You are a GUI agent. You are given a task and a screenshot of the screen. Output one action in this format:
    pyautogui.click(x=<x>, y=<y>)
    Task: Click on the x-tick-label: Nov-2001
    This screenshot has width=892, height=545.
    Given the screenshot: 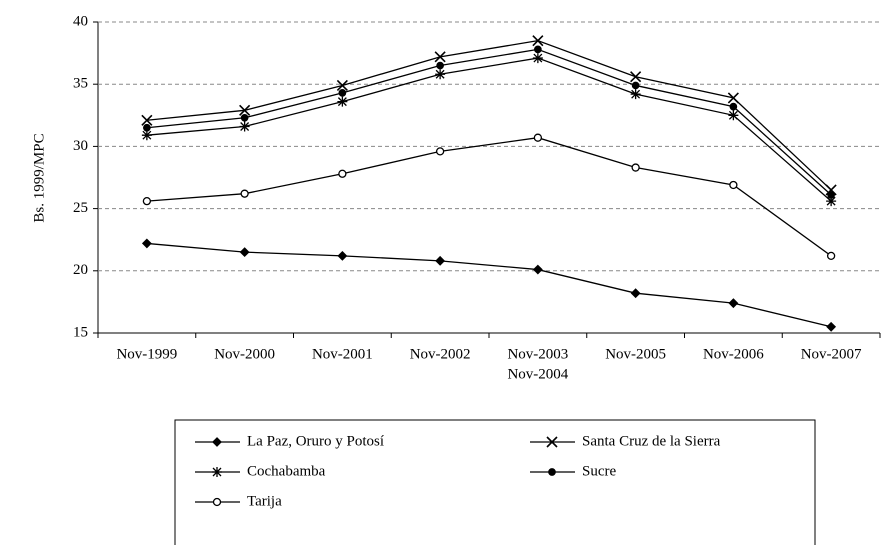 What is the action you would take?
    pyautogui.click(x=342, y=354)
    